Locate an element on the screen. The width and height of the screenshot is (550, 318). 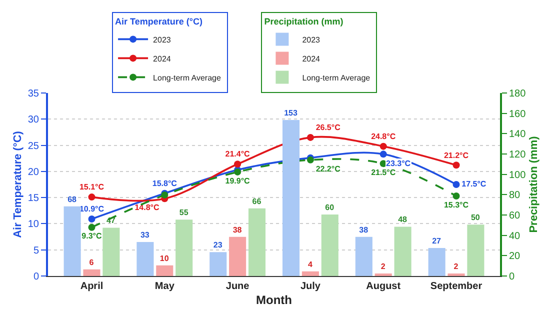
y-tick-label: 5 is located at coordinates (36, 250).